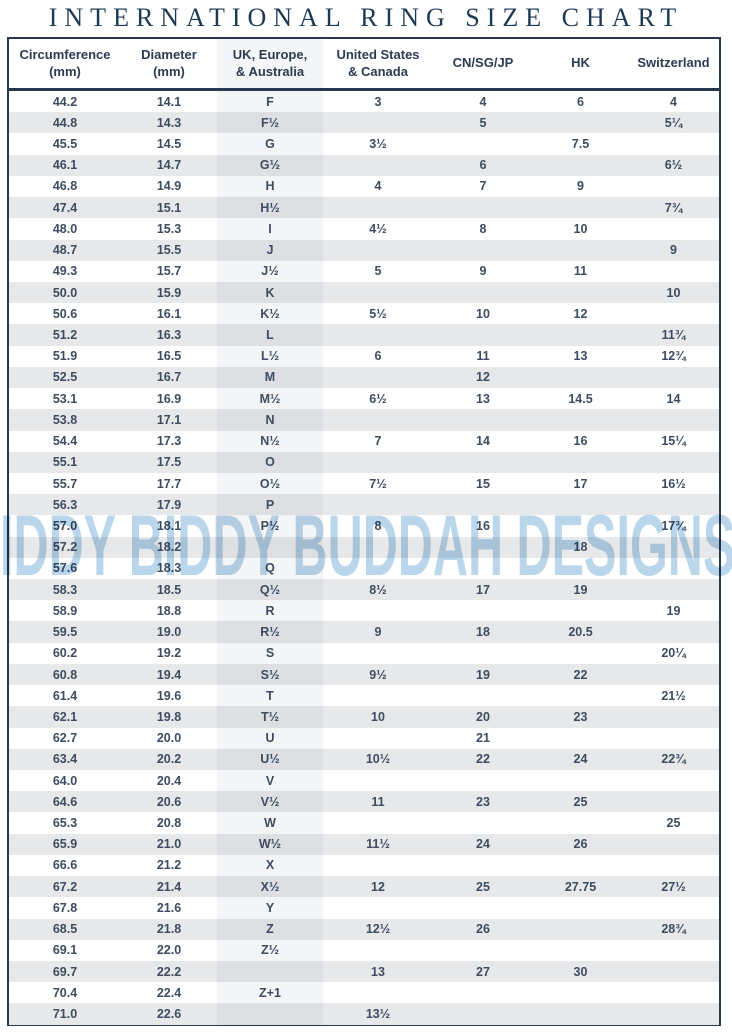  What do you see at coordinates (169, 610) in the screenshot?
I see `cell: 18.8` at bounding box center [169, 610].